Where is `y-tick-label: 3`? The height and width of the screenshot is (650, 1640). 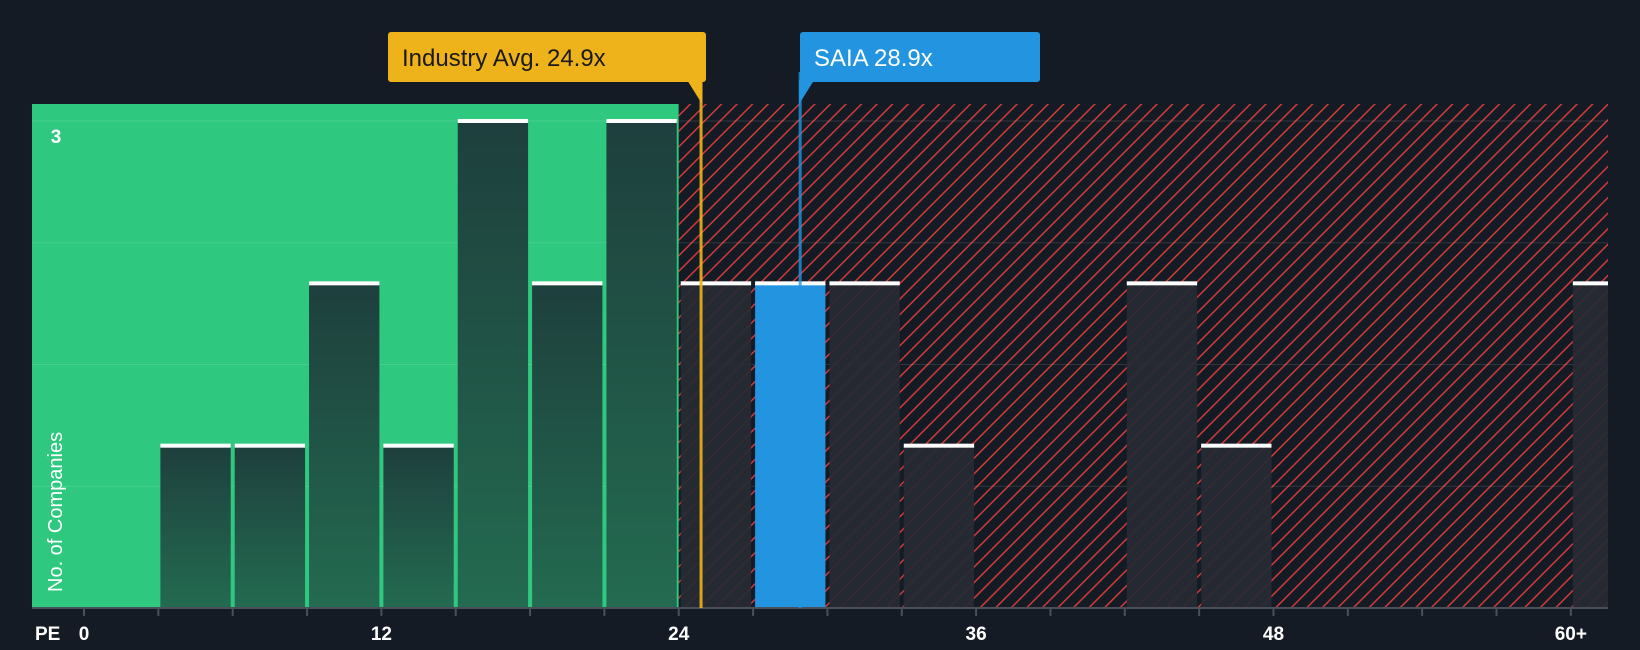
y-tick-label: 3 is located at coordinates (56, 137).